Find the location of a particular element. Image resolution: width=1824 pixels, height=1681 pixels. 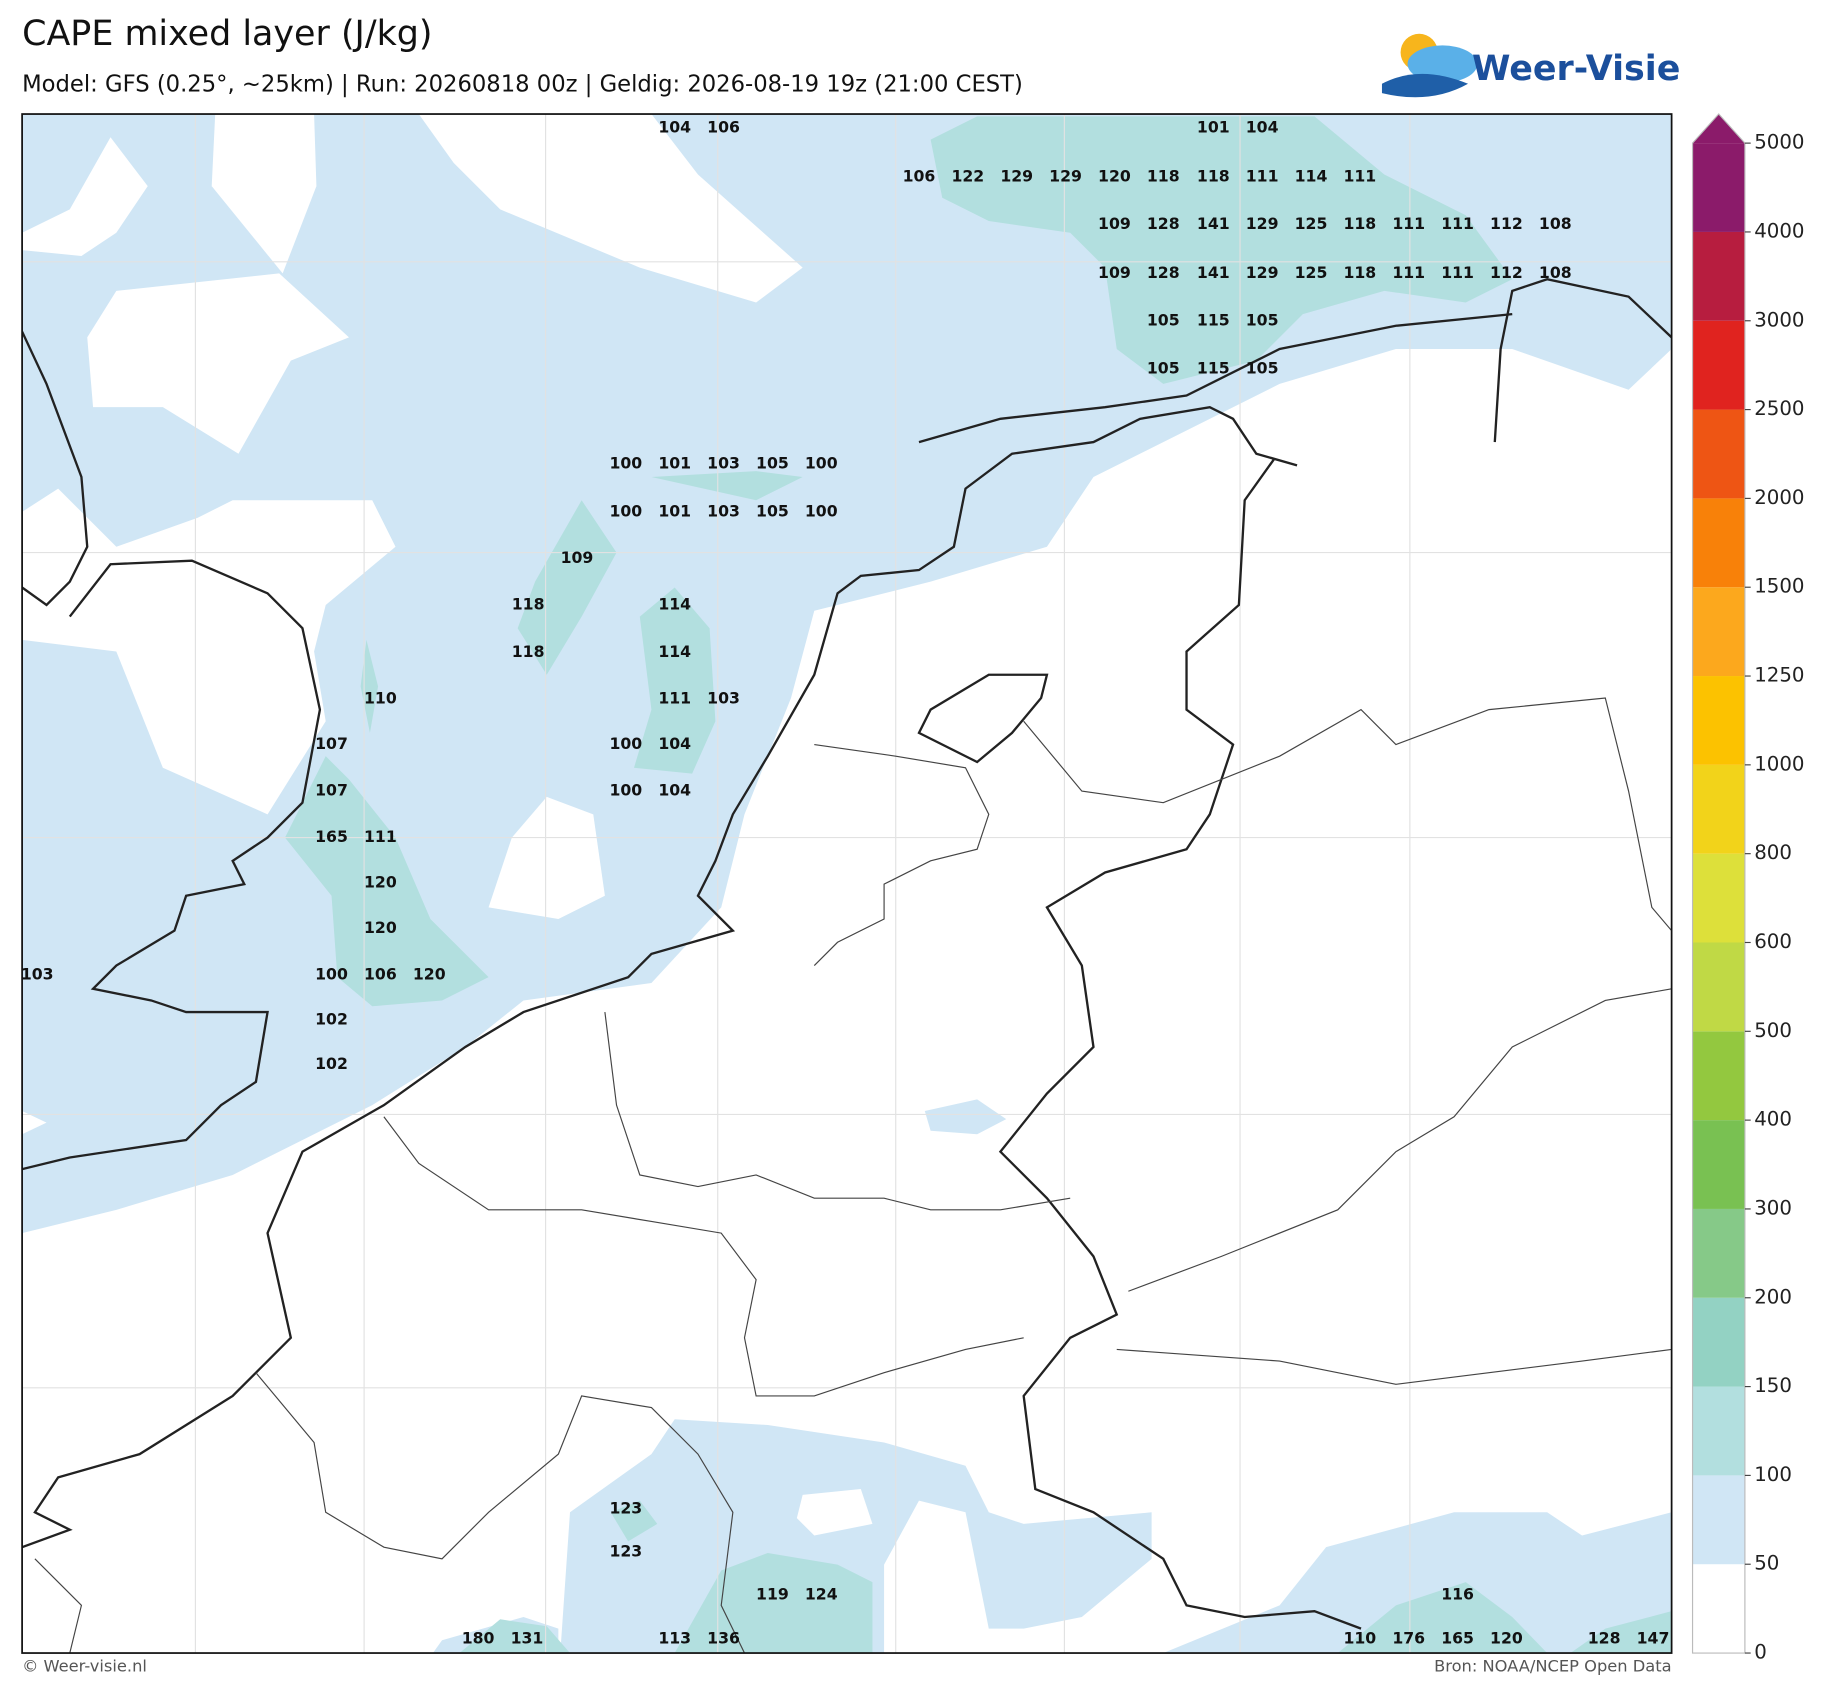

grid-value: 116 is located at coordinates (1457, 1593).